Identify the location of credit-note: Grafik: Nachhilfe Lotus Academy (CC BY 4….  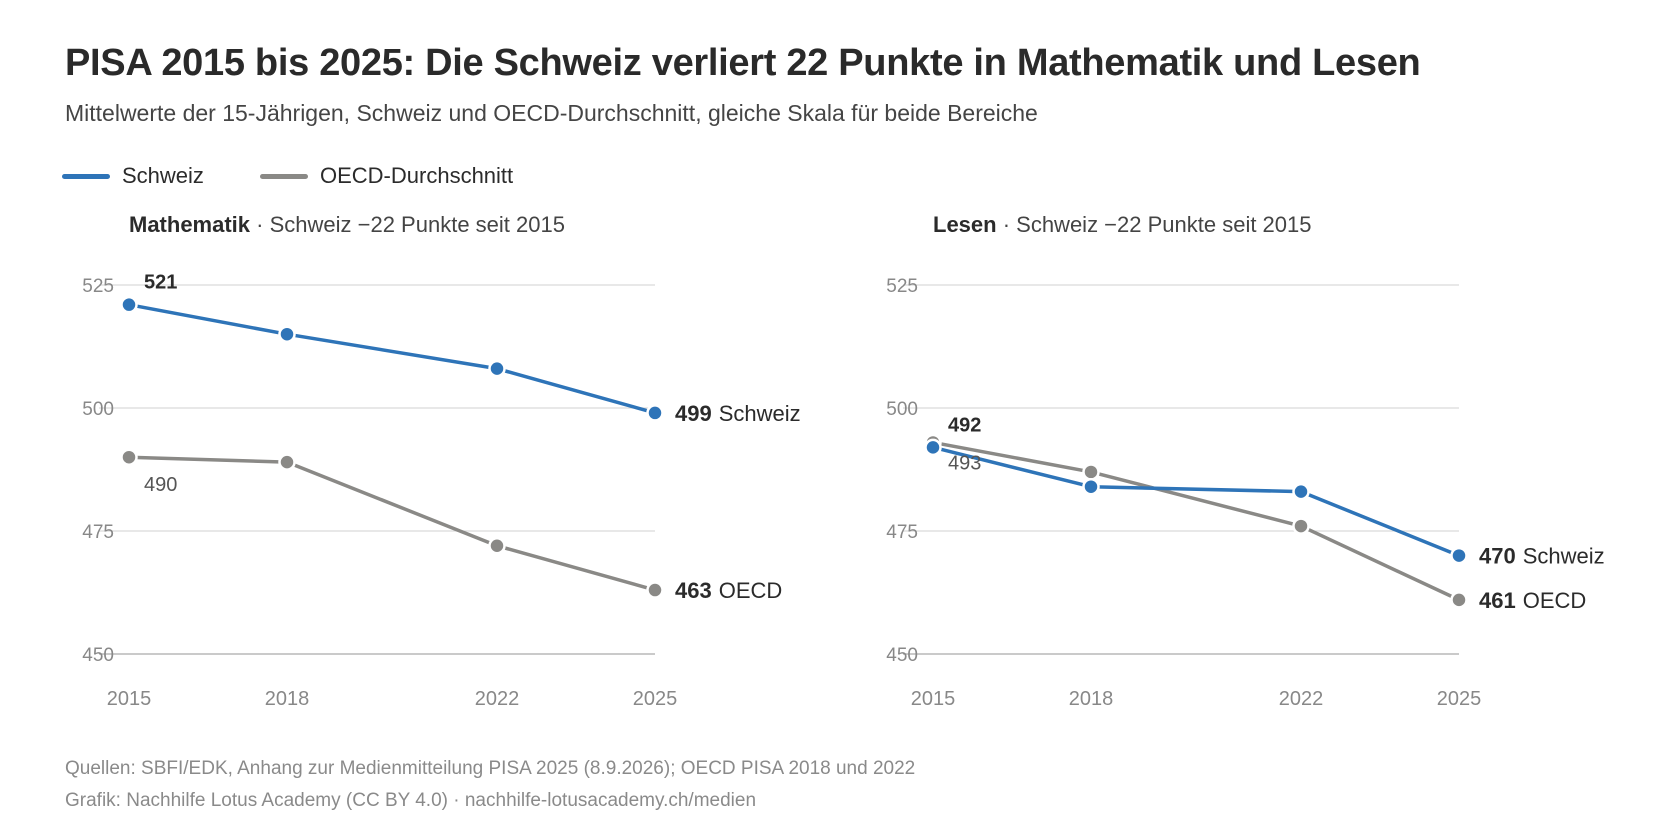
(411, 800).